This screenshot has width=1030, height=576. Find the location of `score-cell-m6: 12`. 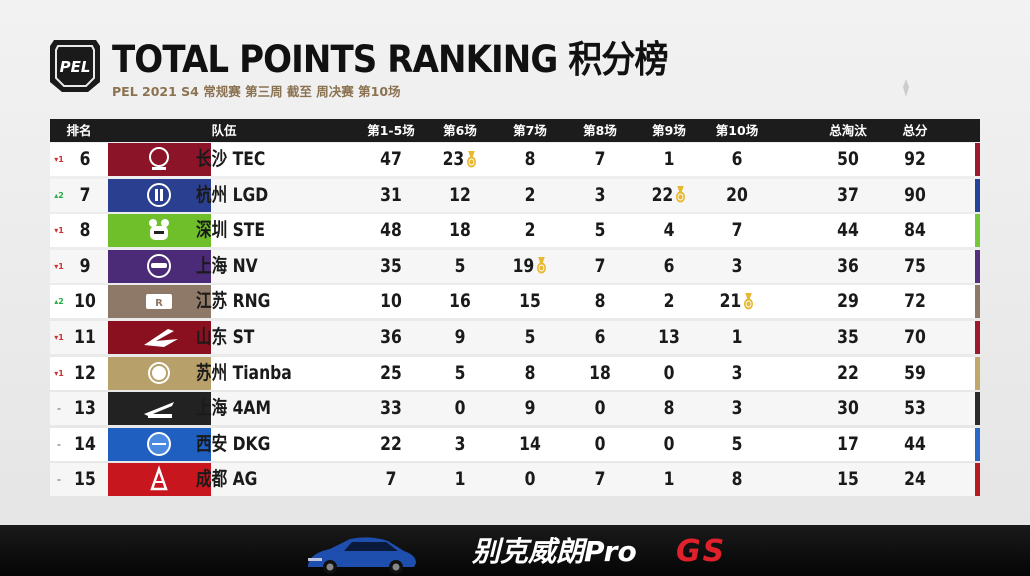

score-cell-m6: 12 is located at coordinates (460, 195).